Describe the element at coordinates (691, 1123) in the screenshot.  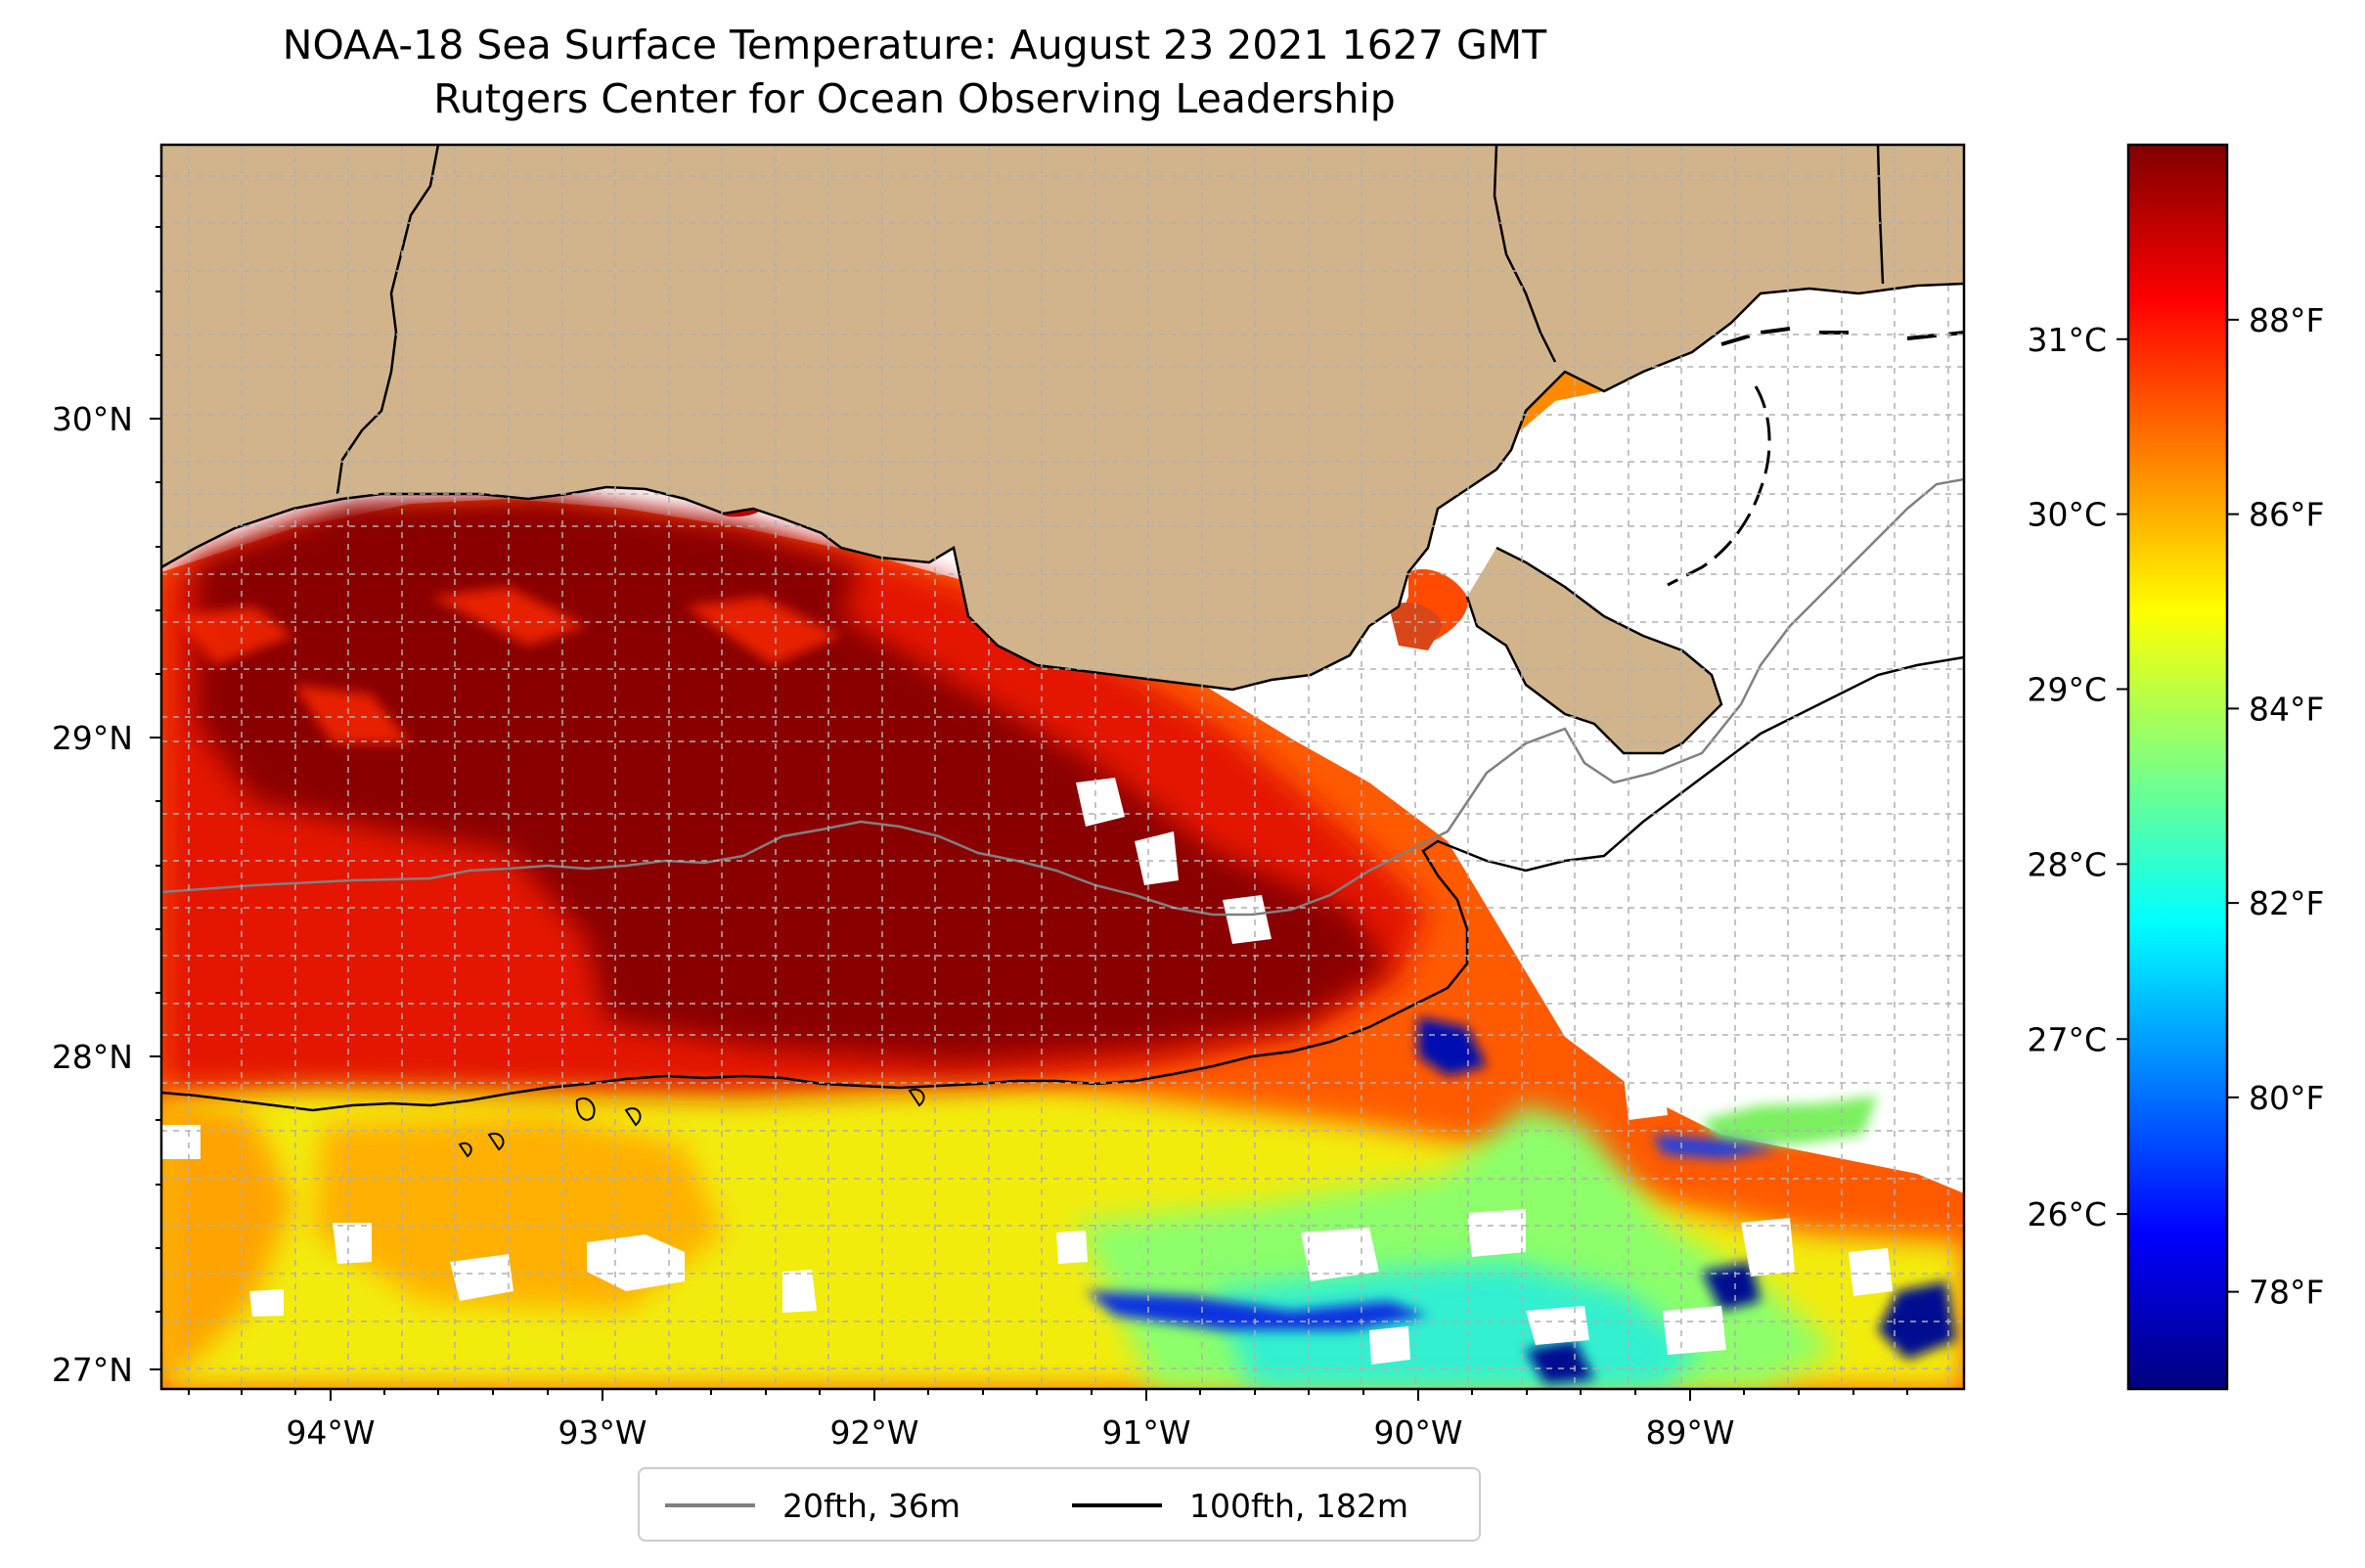
I see `isobath-100fth-islands` at that location.